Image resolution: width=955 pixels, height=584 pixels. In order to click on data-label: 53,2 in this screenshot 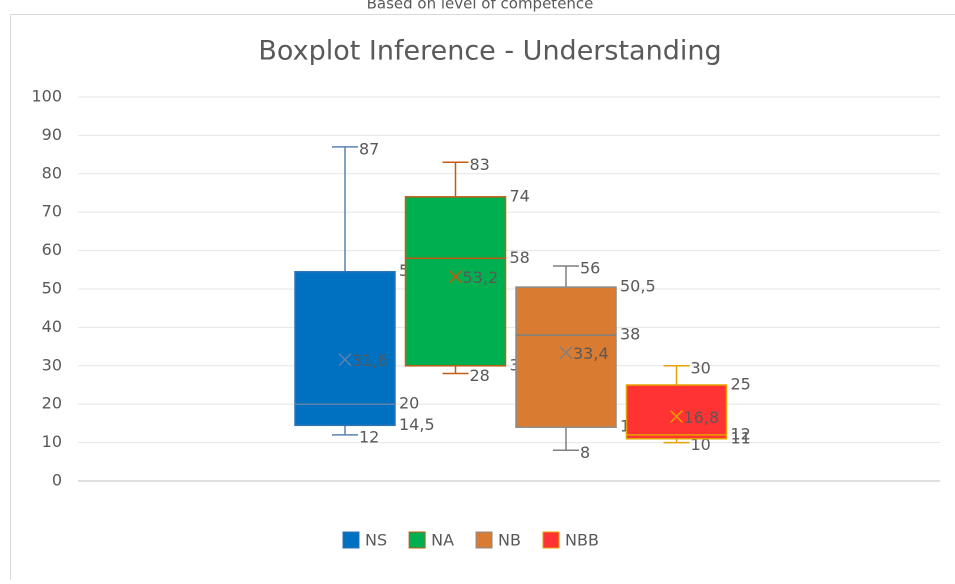, I will do `click(481, 277)`.